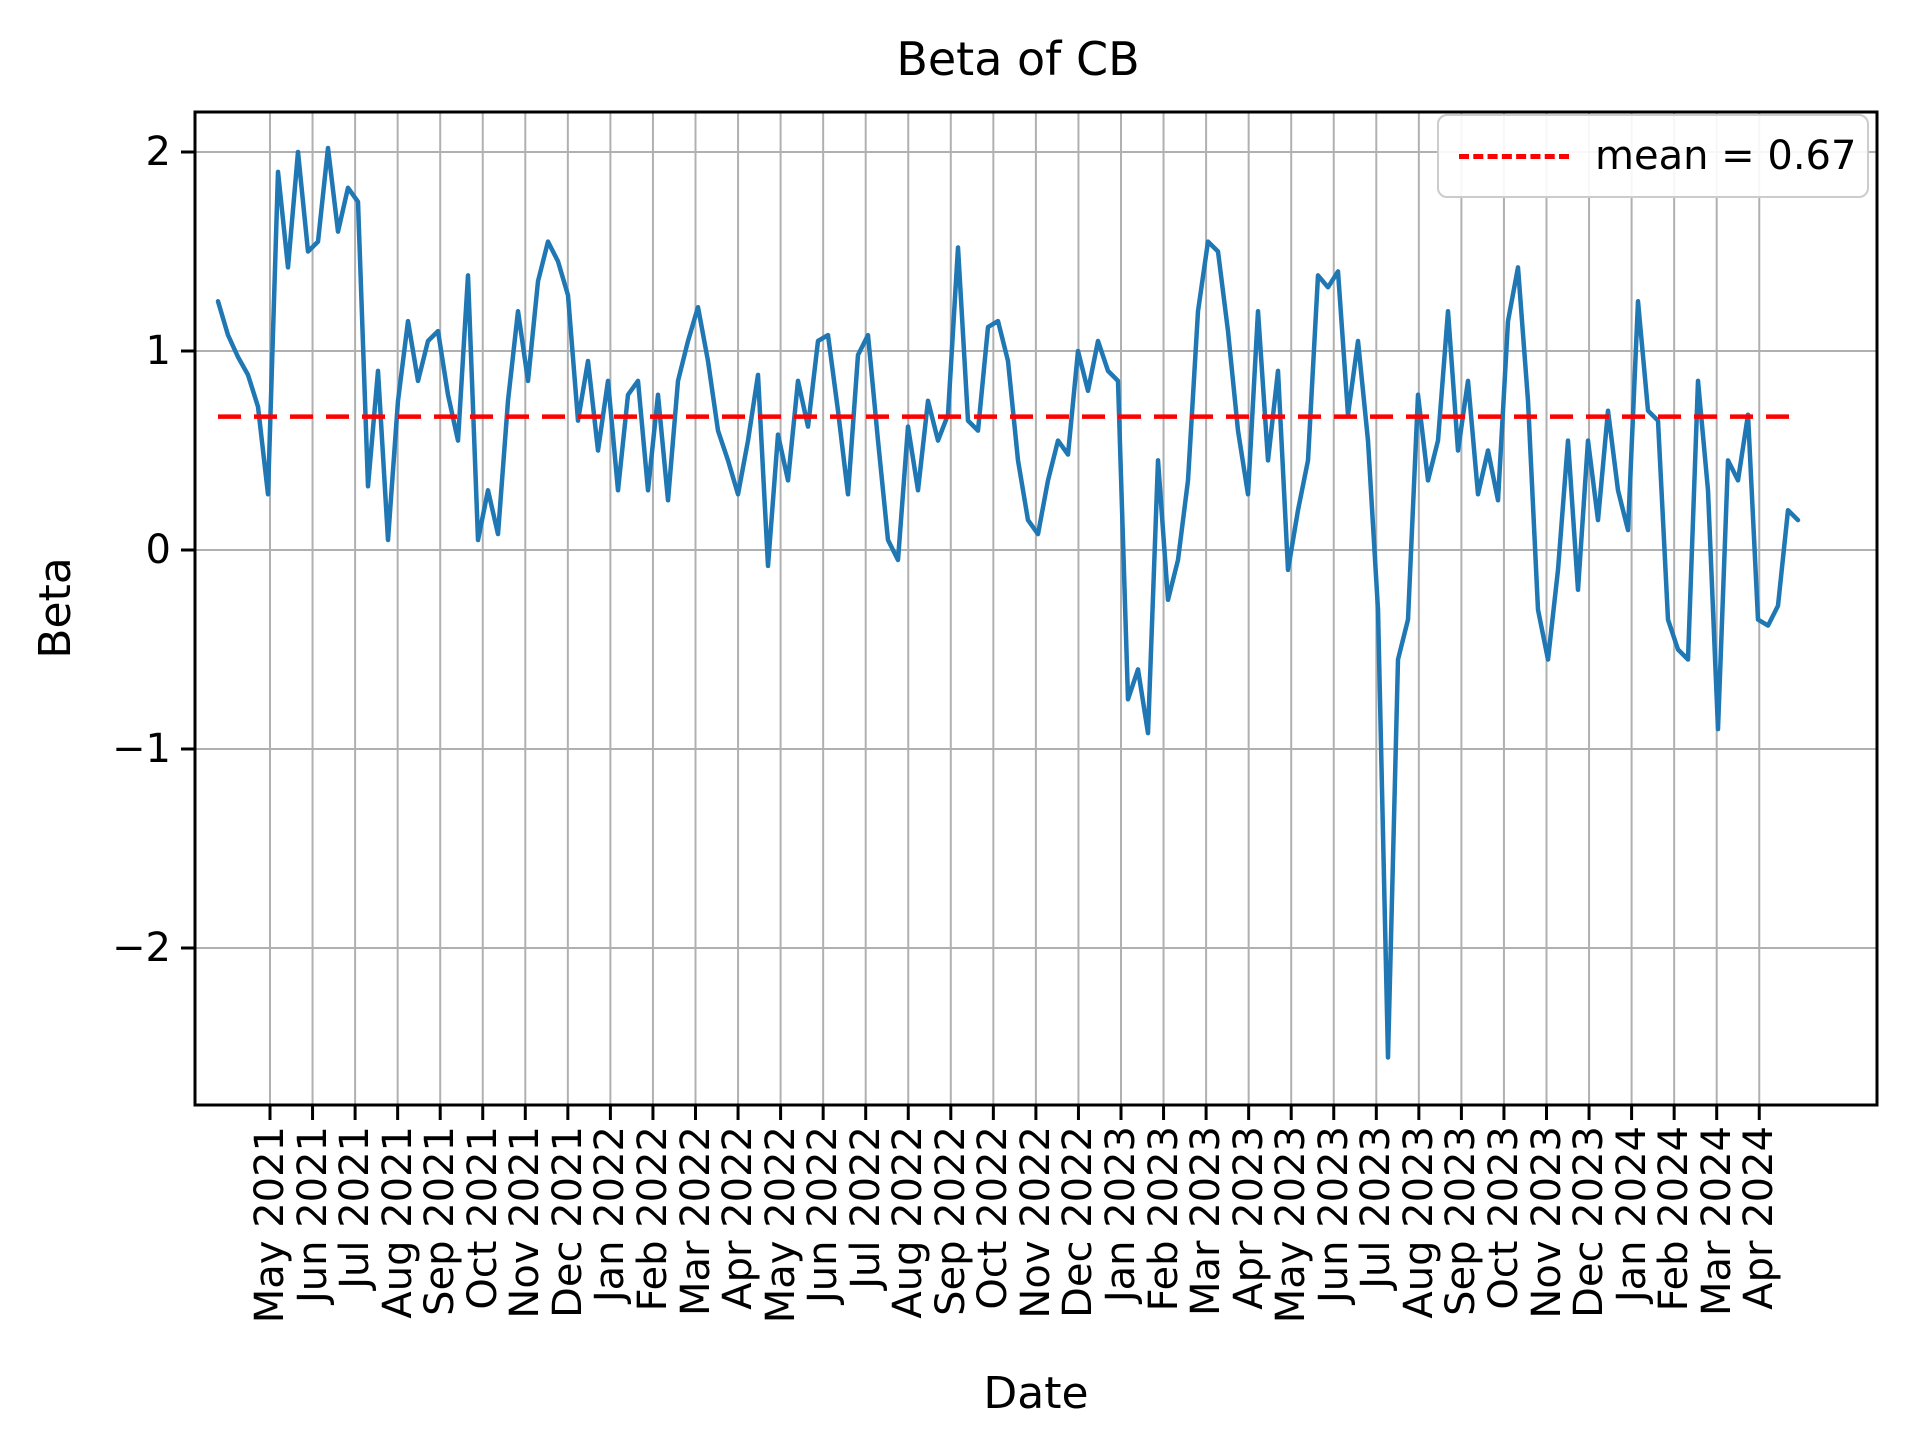 The width and height of the screenshot is (1920, 1440). Describe the element at coordinates (823, 1215) in the screenshot. I see `x-tick-label: Jun 2022` at that location.